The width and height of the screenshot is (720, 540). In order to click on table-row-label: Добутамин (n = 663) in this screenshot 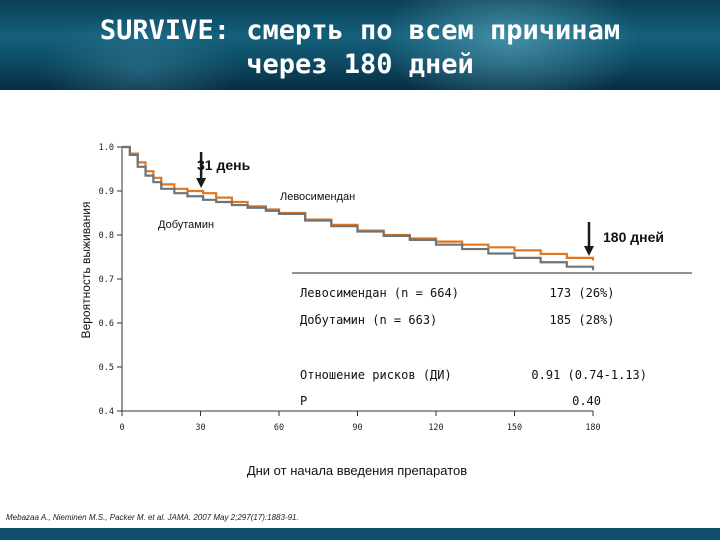, I will do `click(368, 320)`.